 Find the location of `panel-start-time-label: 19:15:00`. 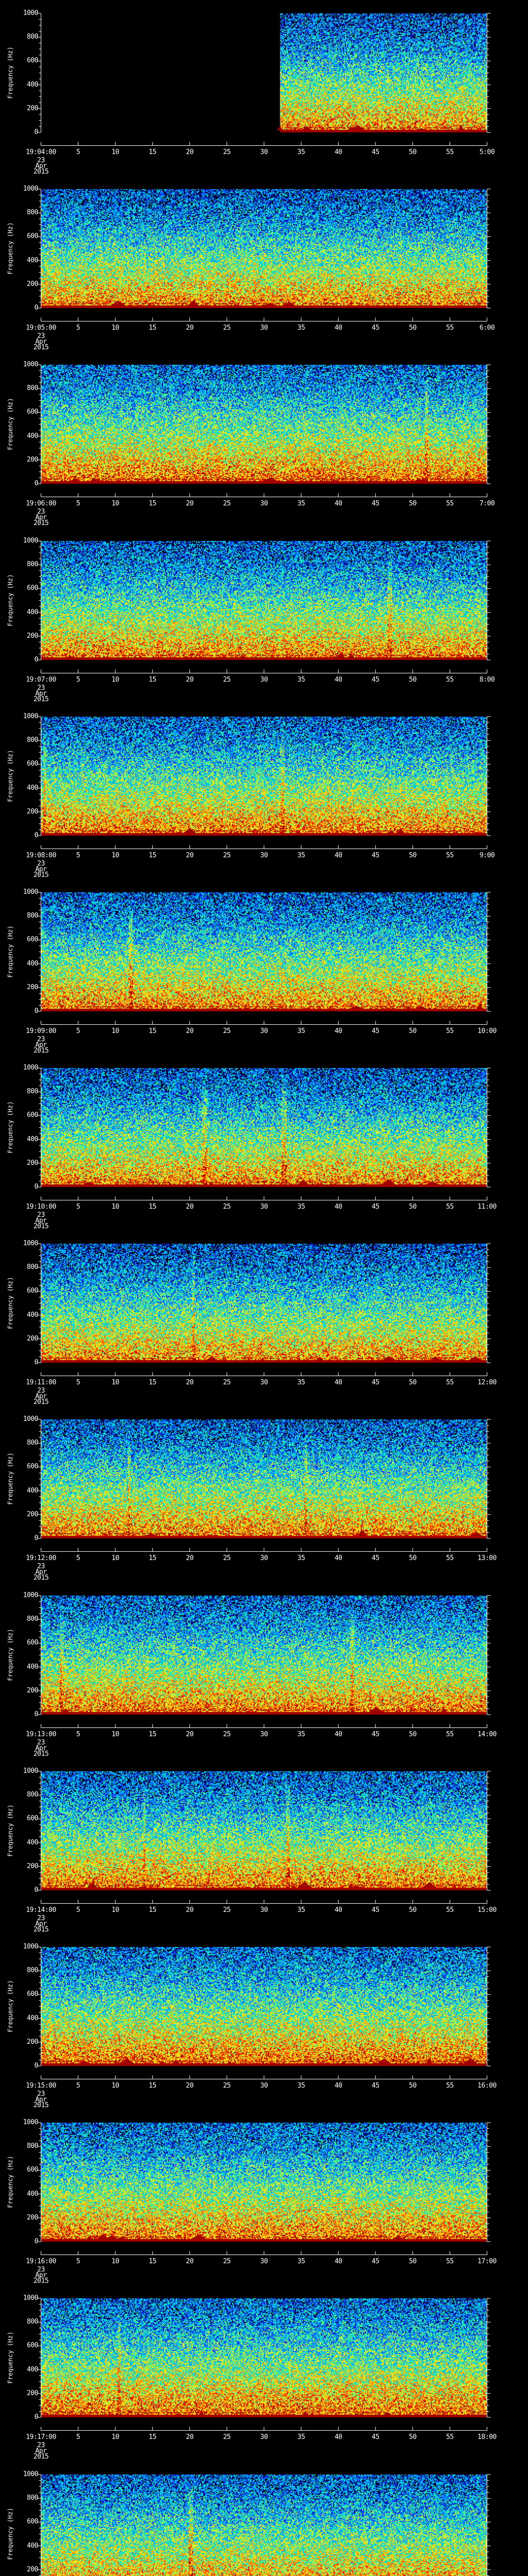

panel-start-time-label: 19:15:00 is located at coordinates (41, 2086).